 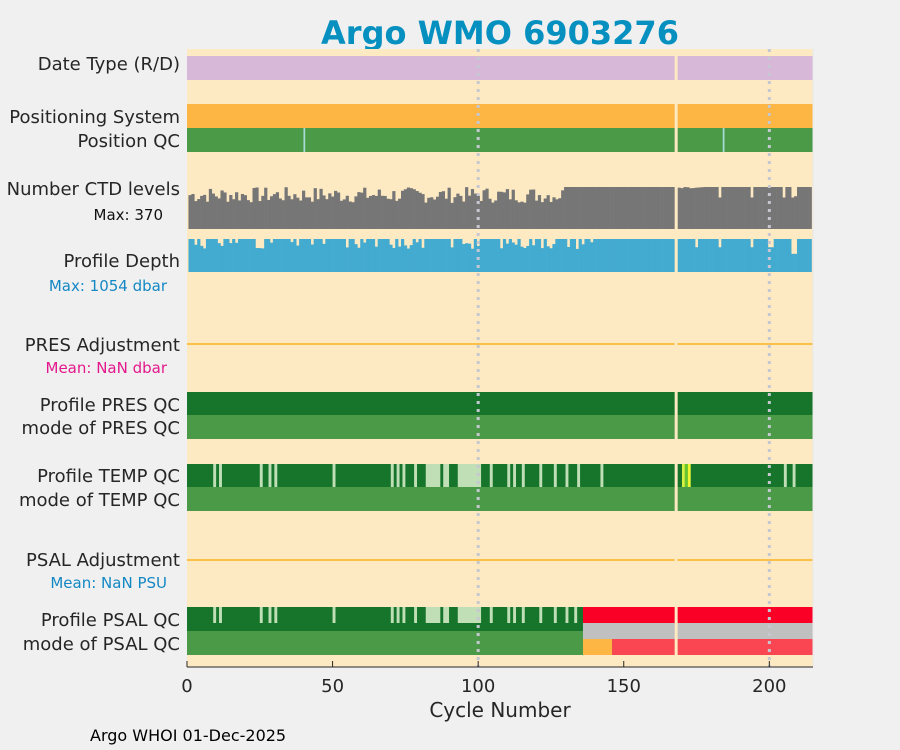 I want to click on row-sublabel-3: Max: 370, so click(x=128, y=215).